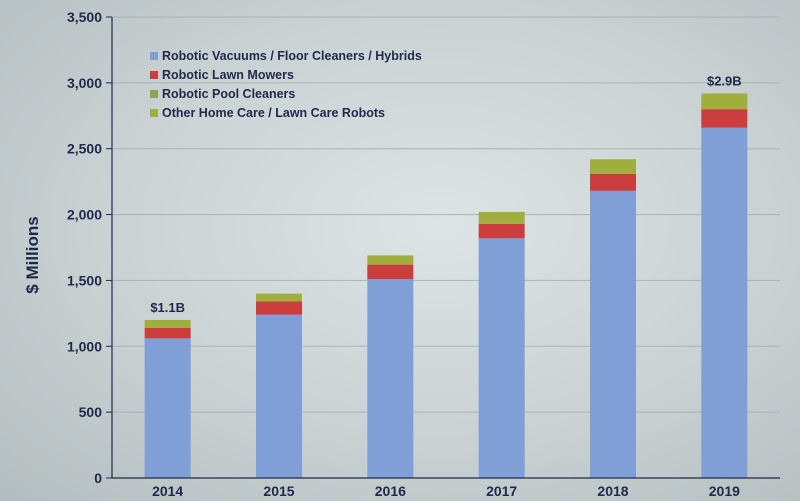  Describe the element at coordinates (501, 491) in the screenshot. I see `x-tick-label: 2017` at that location.